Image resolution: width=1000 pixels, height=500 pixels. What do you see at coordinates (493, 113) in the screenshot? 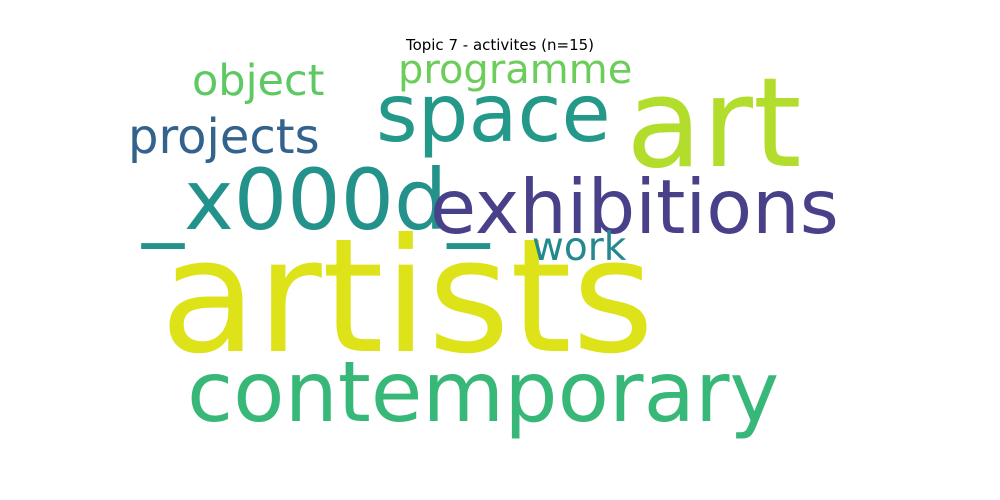
I see `word-space: space` at bounding box center [493, 113].